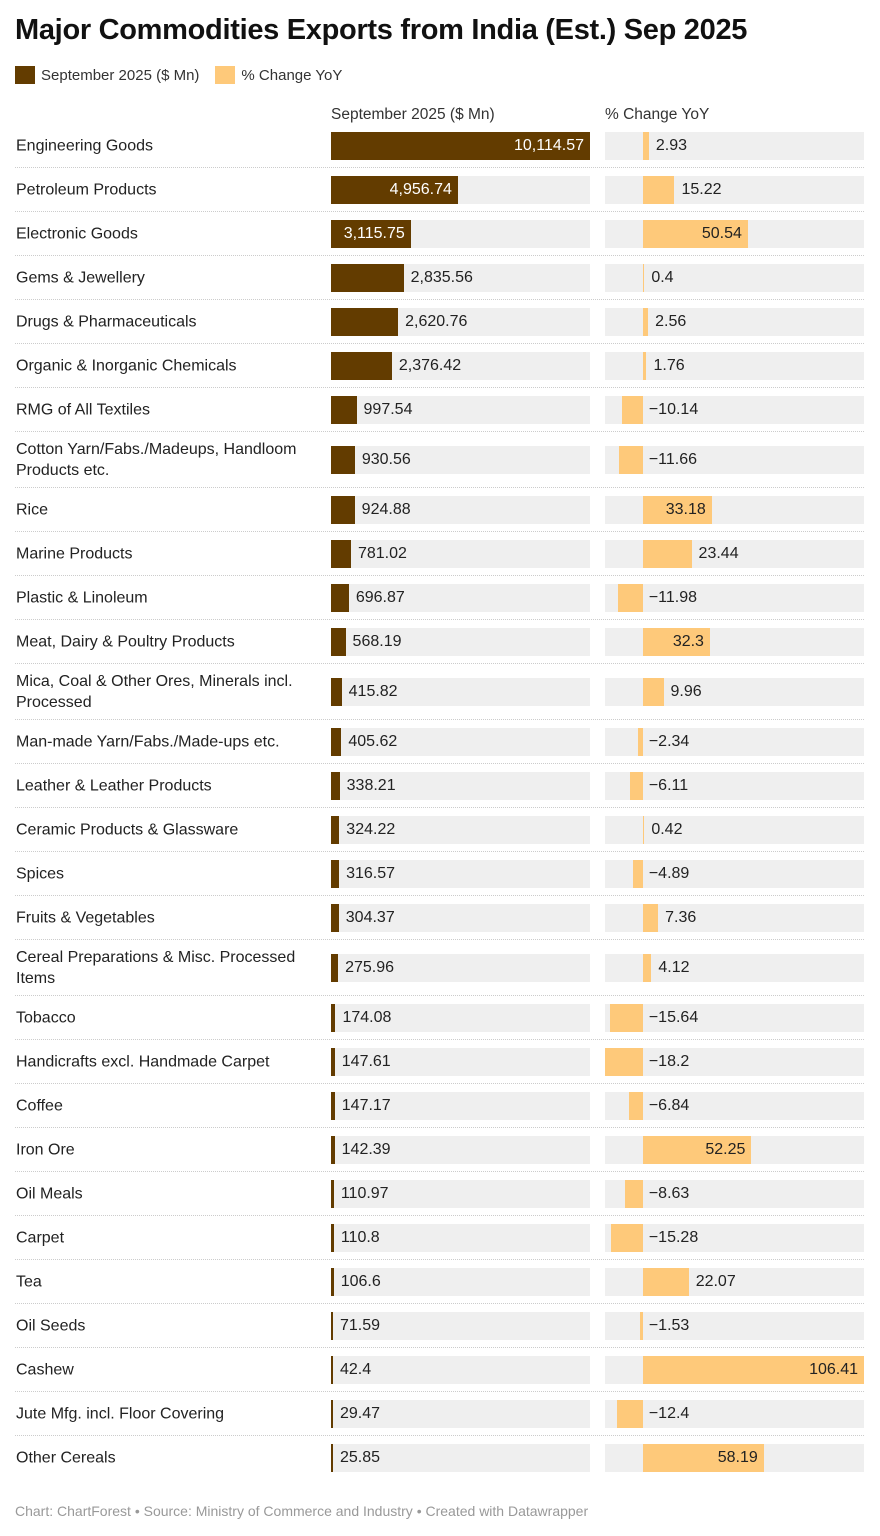 The image size is (880, 1536). What do you see at coordinates (668, 785) in the screenshot?
I see `change-label: −6.11` at bounding box center [668, 785].